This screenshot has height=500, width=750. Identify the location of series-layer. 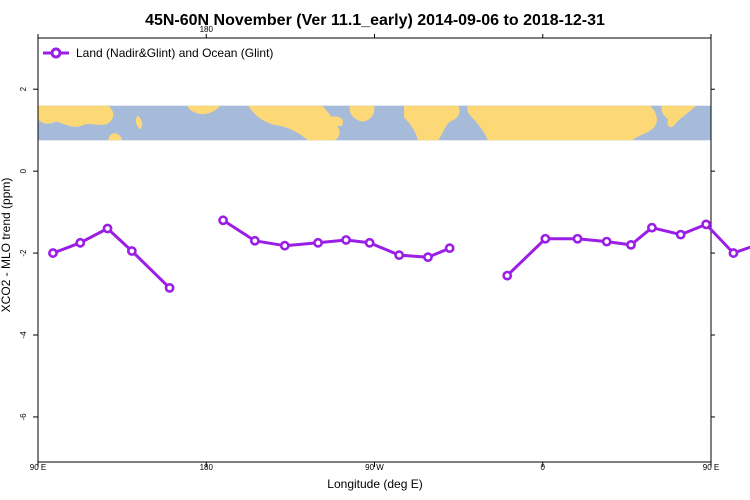
(399, 254).